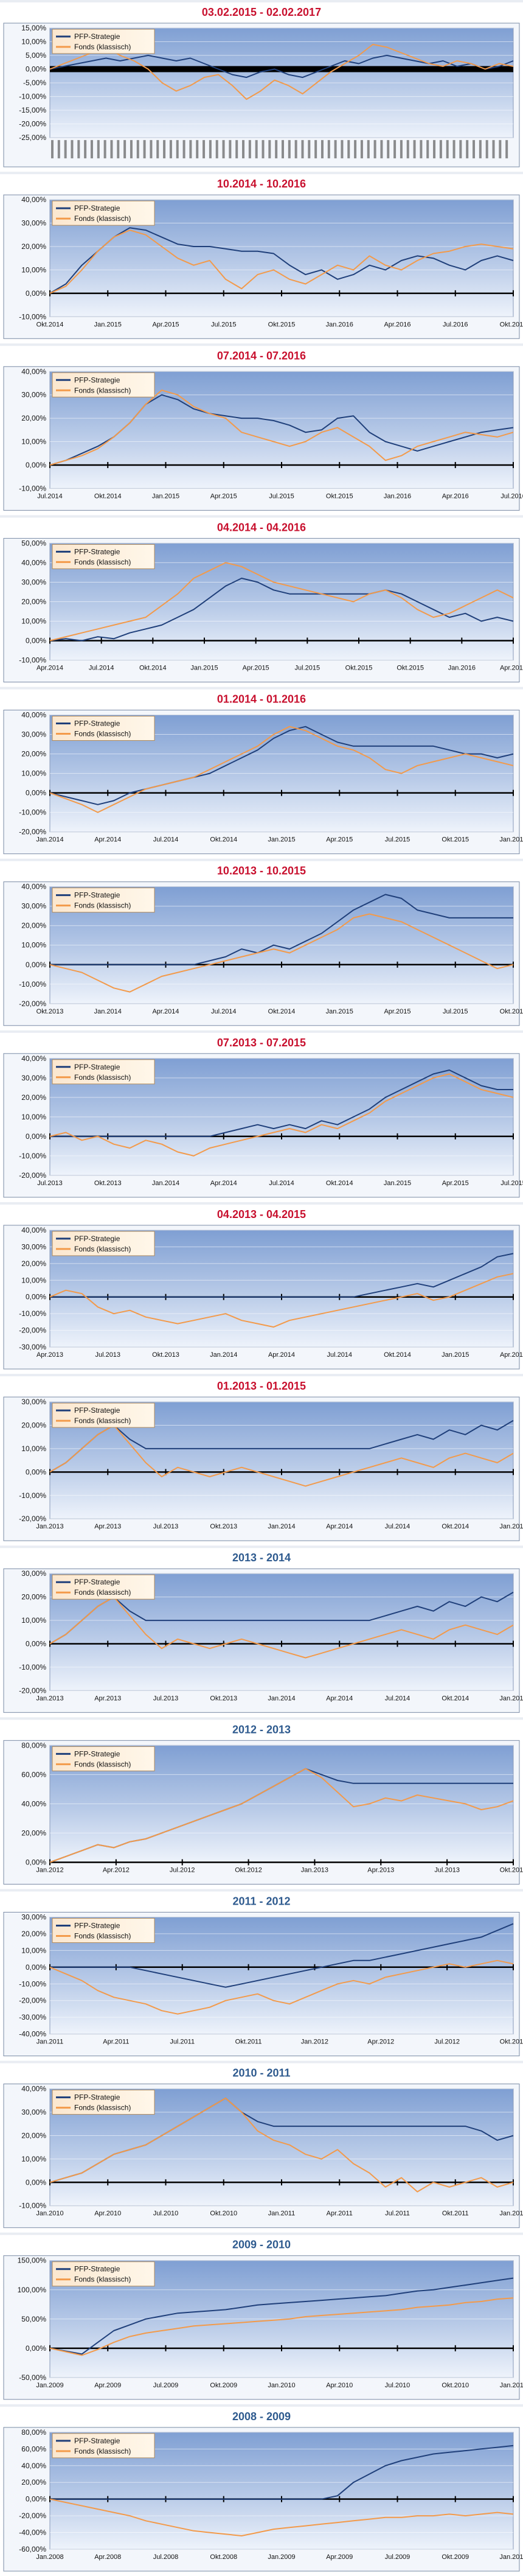 The width and height of the screenshot is (523, 2576). What do you see at coordinates (183, 1870) in the screenshot?
I see `x-tick-label: Jul.2012` at bounding box center [183, 1870].